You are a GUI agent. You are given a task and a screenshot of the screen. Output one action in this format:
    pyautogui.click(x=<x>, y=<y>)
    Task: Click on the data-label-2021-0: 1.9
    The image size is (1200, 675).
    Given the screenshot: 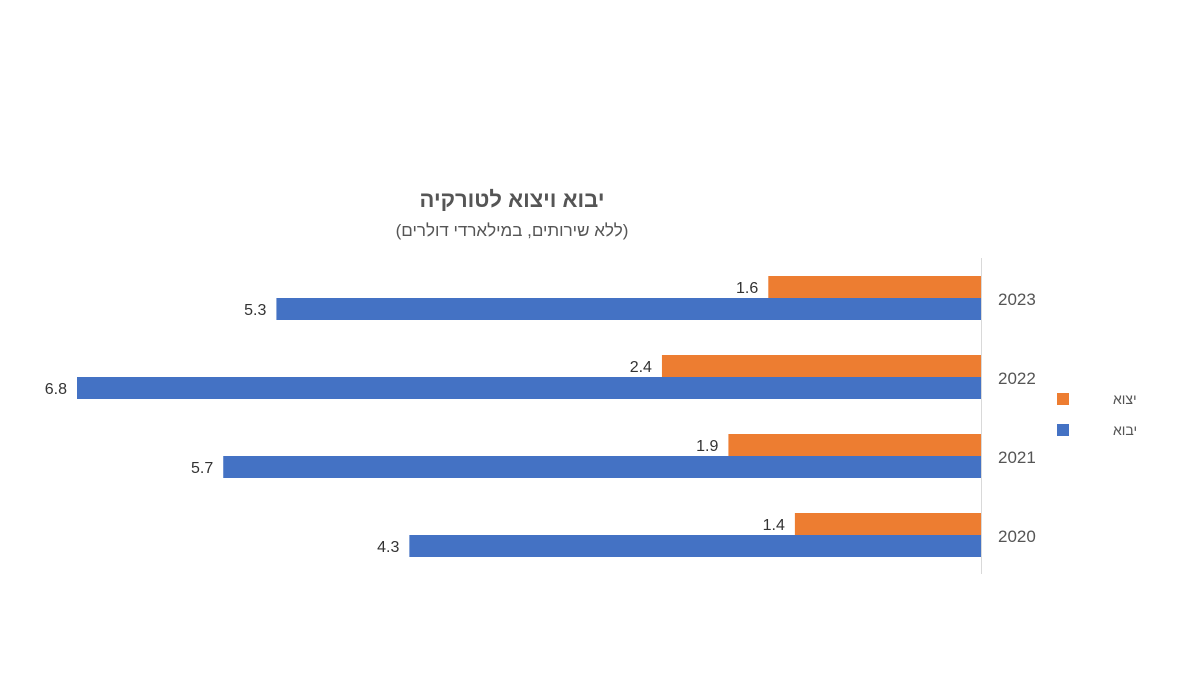 What is the action you would take?
    pyautogui.click(x=707, y=446)
    